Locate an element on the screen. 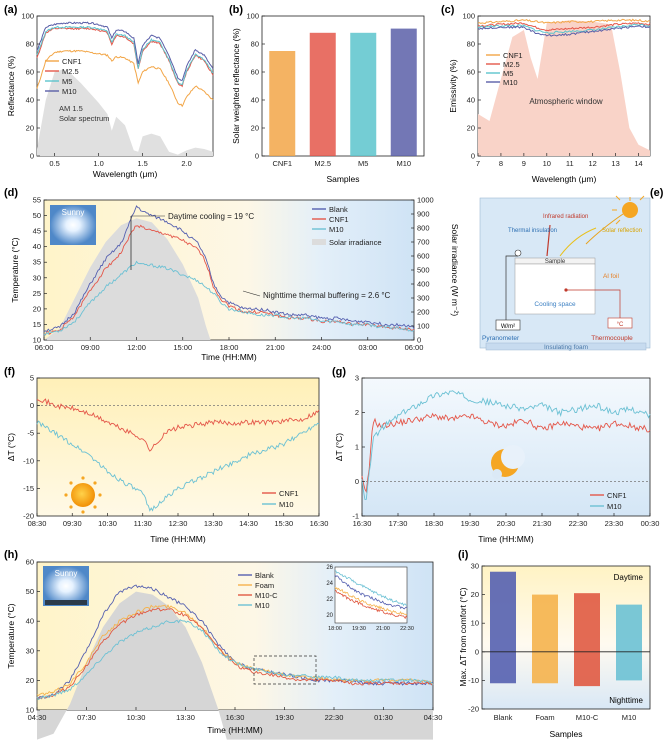  inset-y-tick-label: 24 is located at coordinates (329, 584).